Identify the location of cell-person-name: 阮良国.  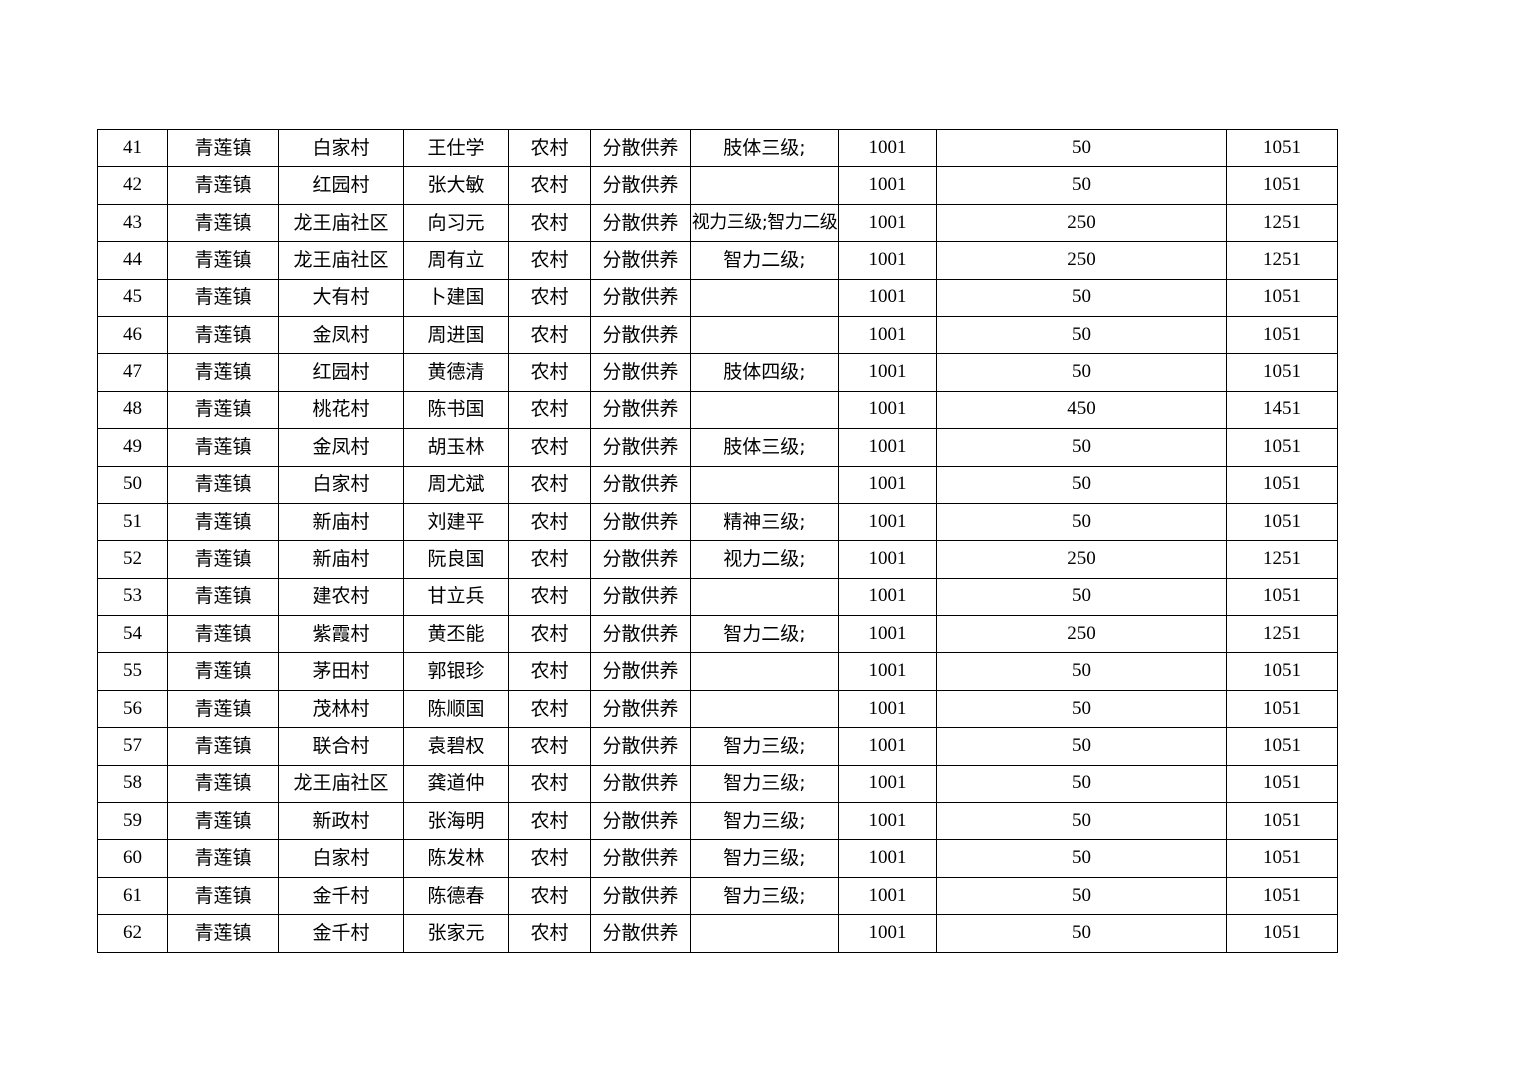
(456, 559).